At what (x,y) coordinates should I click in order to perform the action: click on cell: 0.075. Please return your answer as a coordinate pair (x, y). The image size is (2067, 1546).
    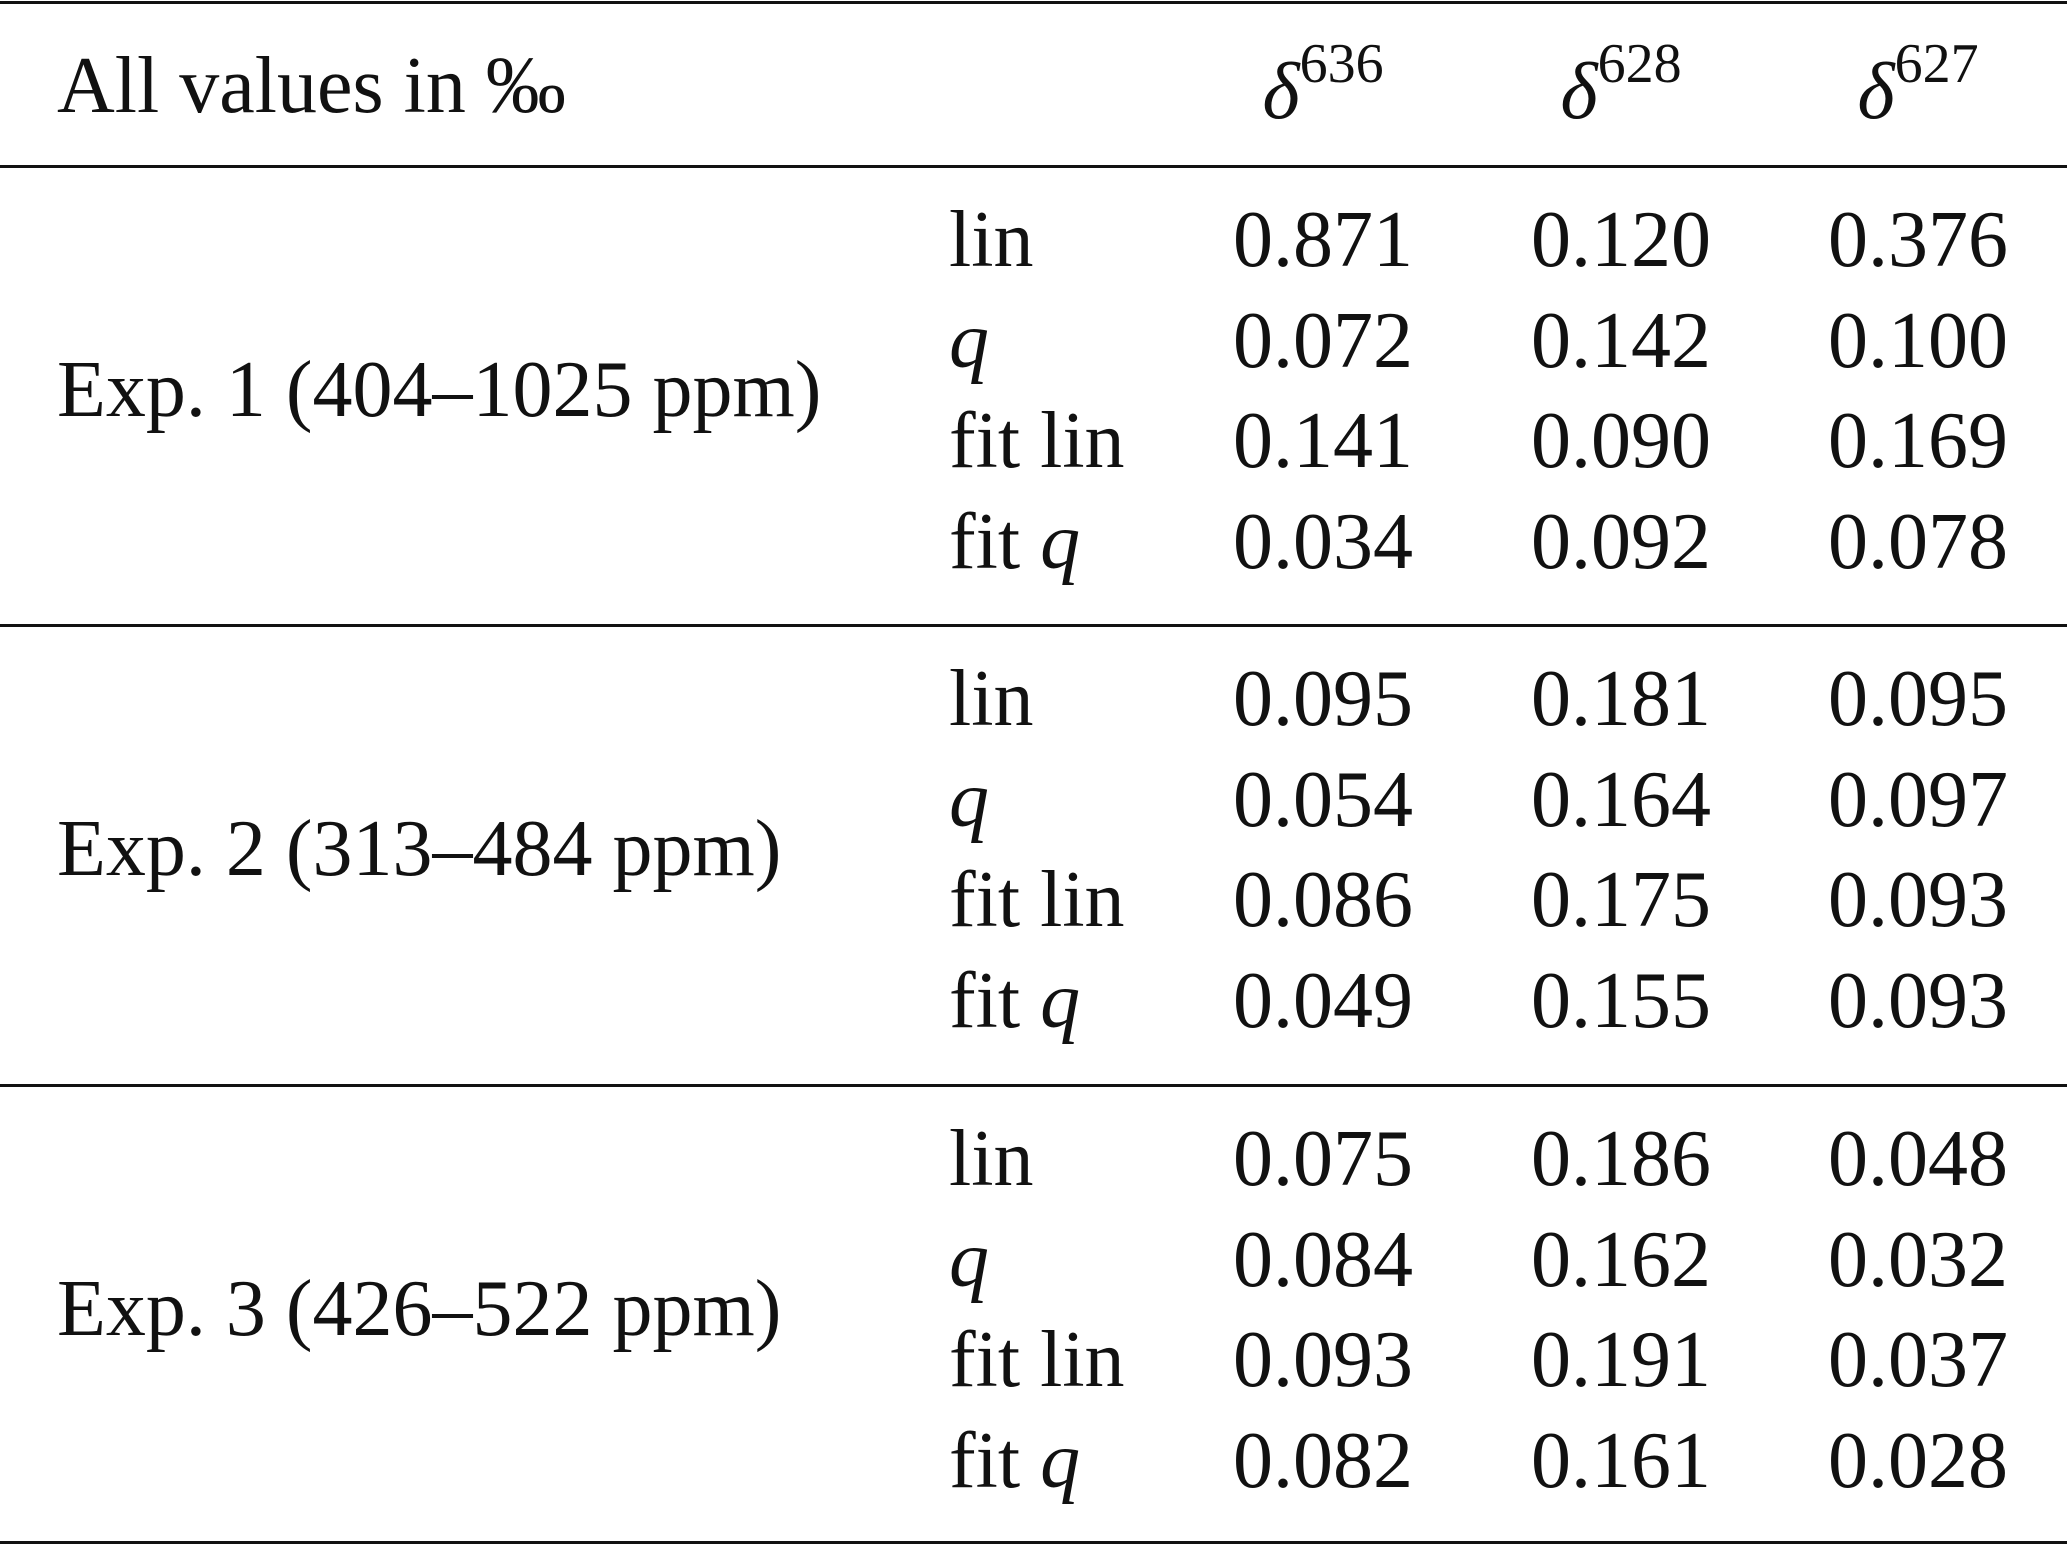
    Looking at the image, I should click on (1323, 1159).